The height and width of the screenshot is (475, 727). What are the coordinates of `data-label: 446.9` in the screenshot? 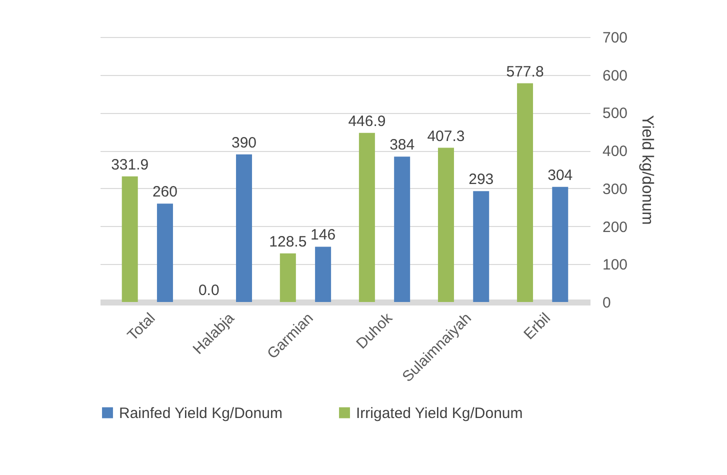 It's located at (367, 121).